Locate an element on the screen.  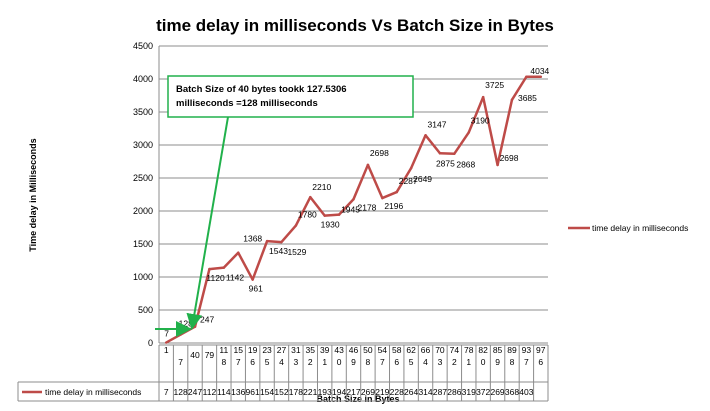
point-label-17: 2649 is located at coordinates (422, 179).